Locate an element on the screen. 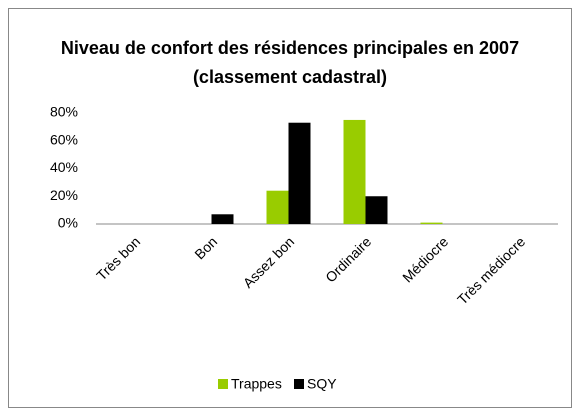 This screenshot has width=579, height=415. y-tick-label: 80% is located at coordinates (64, 112).